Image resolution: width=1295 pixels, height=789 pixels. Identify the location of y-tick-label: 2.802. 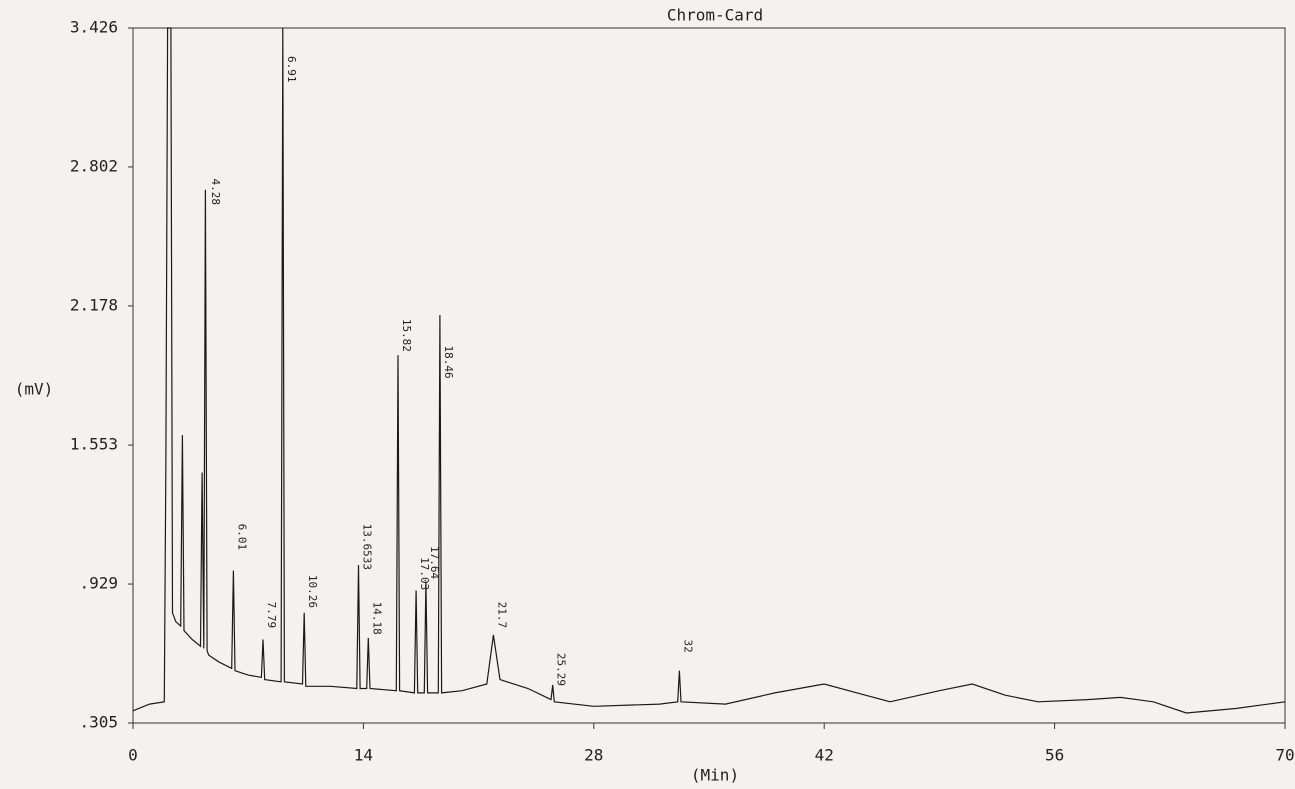
(94, 165).